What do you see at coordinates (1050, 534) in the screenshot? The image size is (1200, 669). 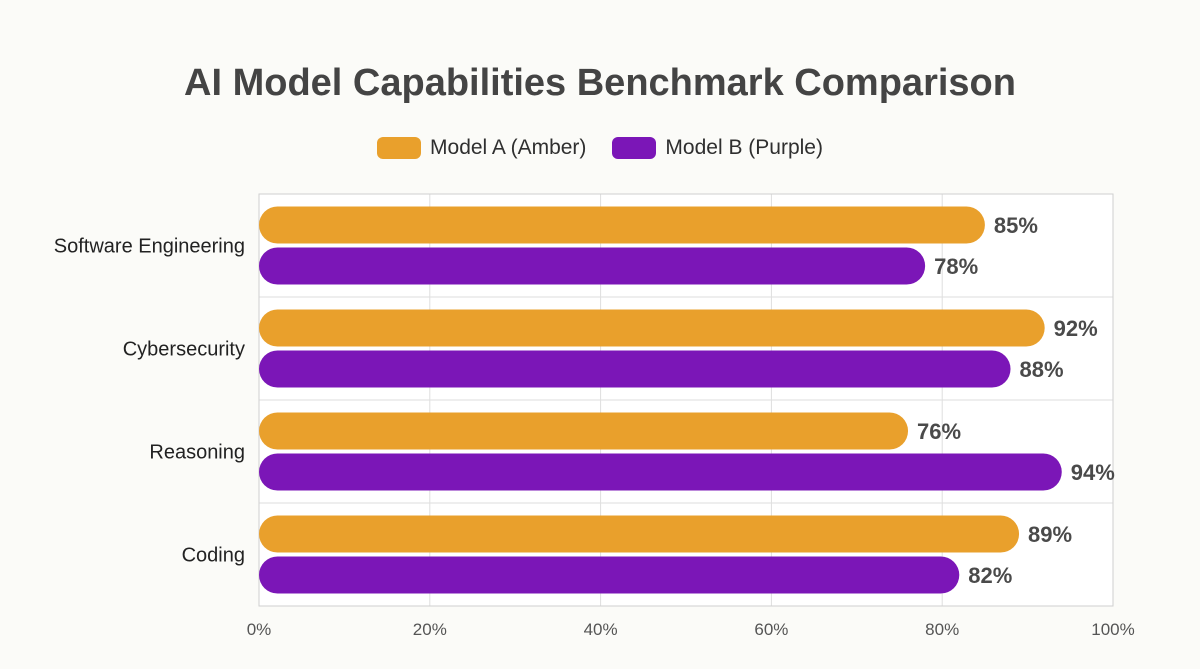 I see `data-label: 89%` at bounding box center [1050, 534].